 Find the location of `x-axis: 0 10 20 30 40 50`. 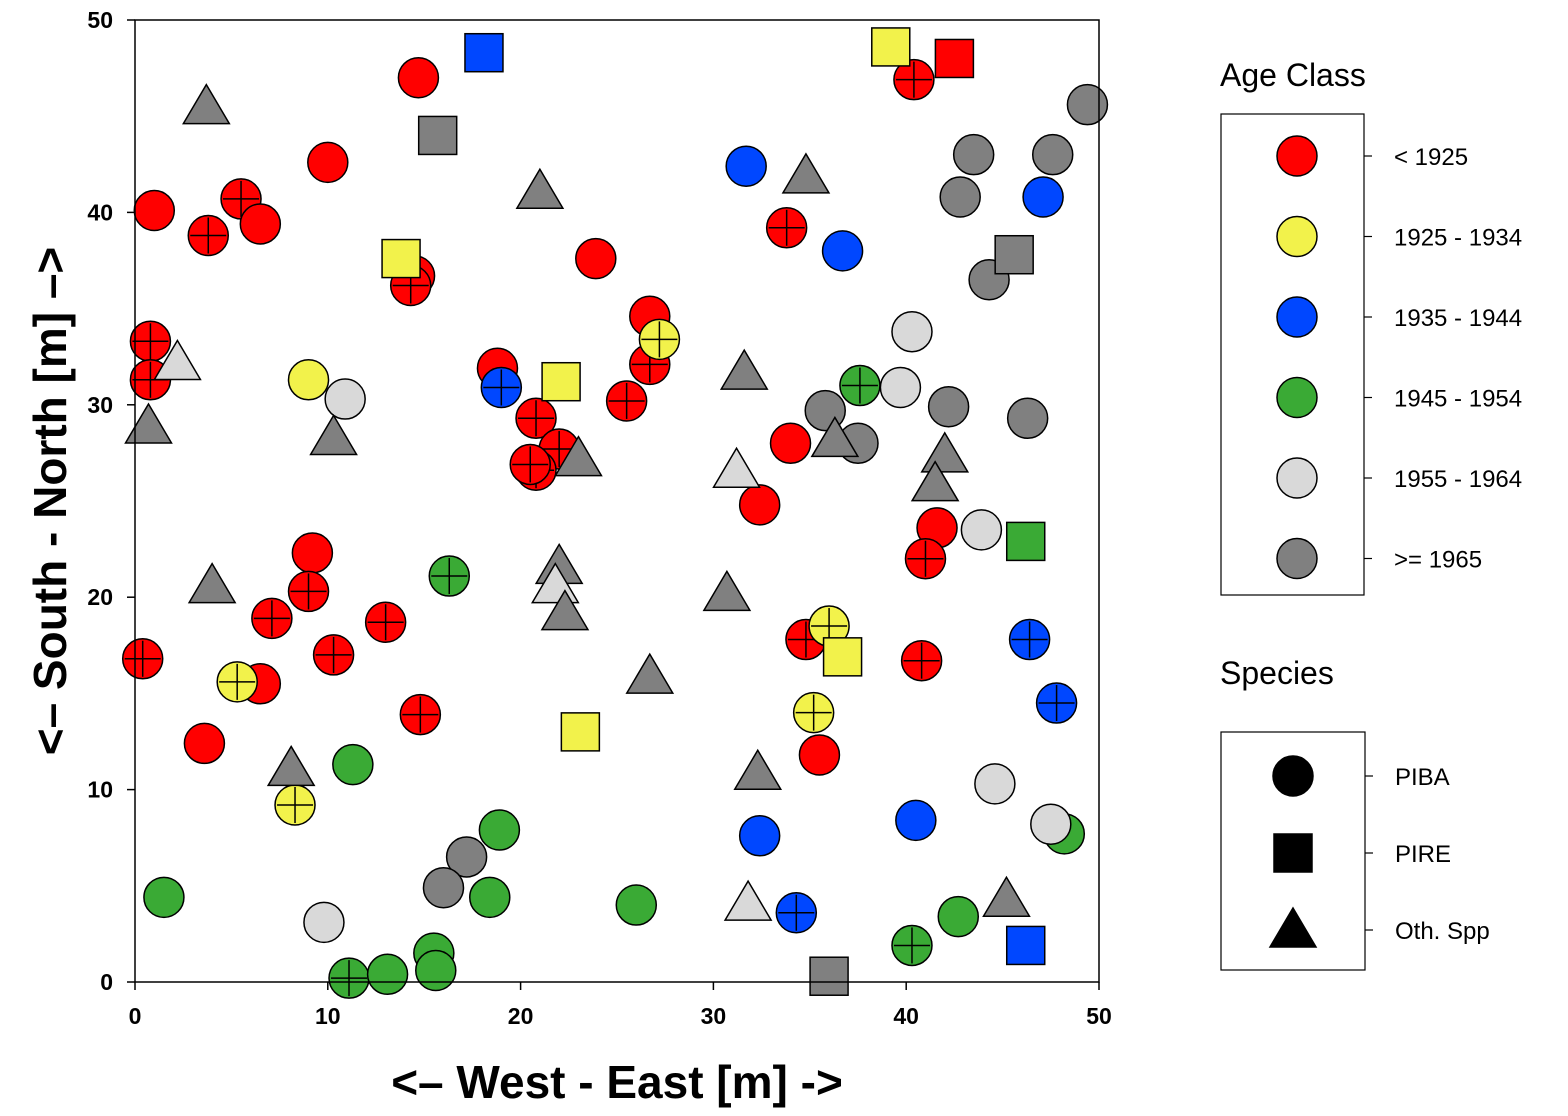

x-axis: 0 10 20 30 40 50 is located at coordinates (620, 1005).